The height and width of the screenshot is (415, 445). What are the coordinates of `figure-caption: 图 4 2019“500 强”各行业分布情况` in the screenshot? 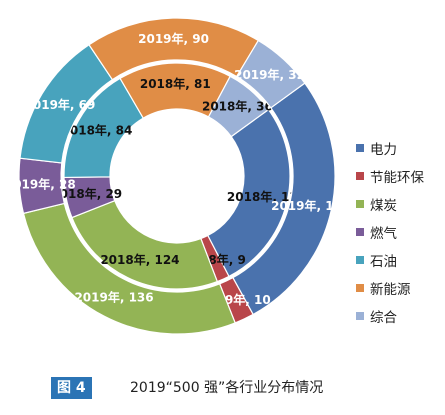 It's located at (222, 389).